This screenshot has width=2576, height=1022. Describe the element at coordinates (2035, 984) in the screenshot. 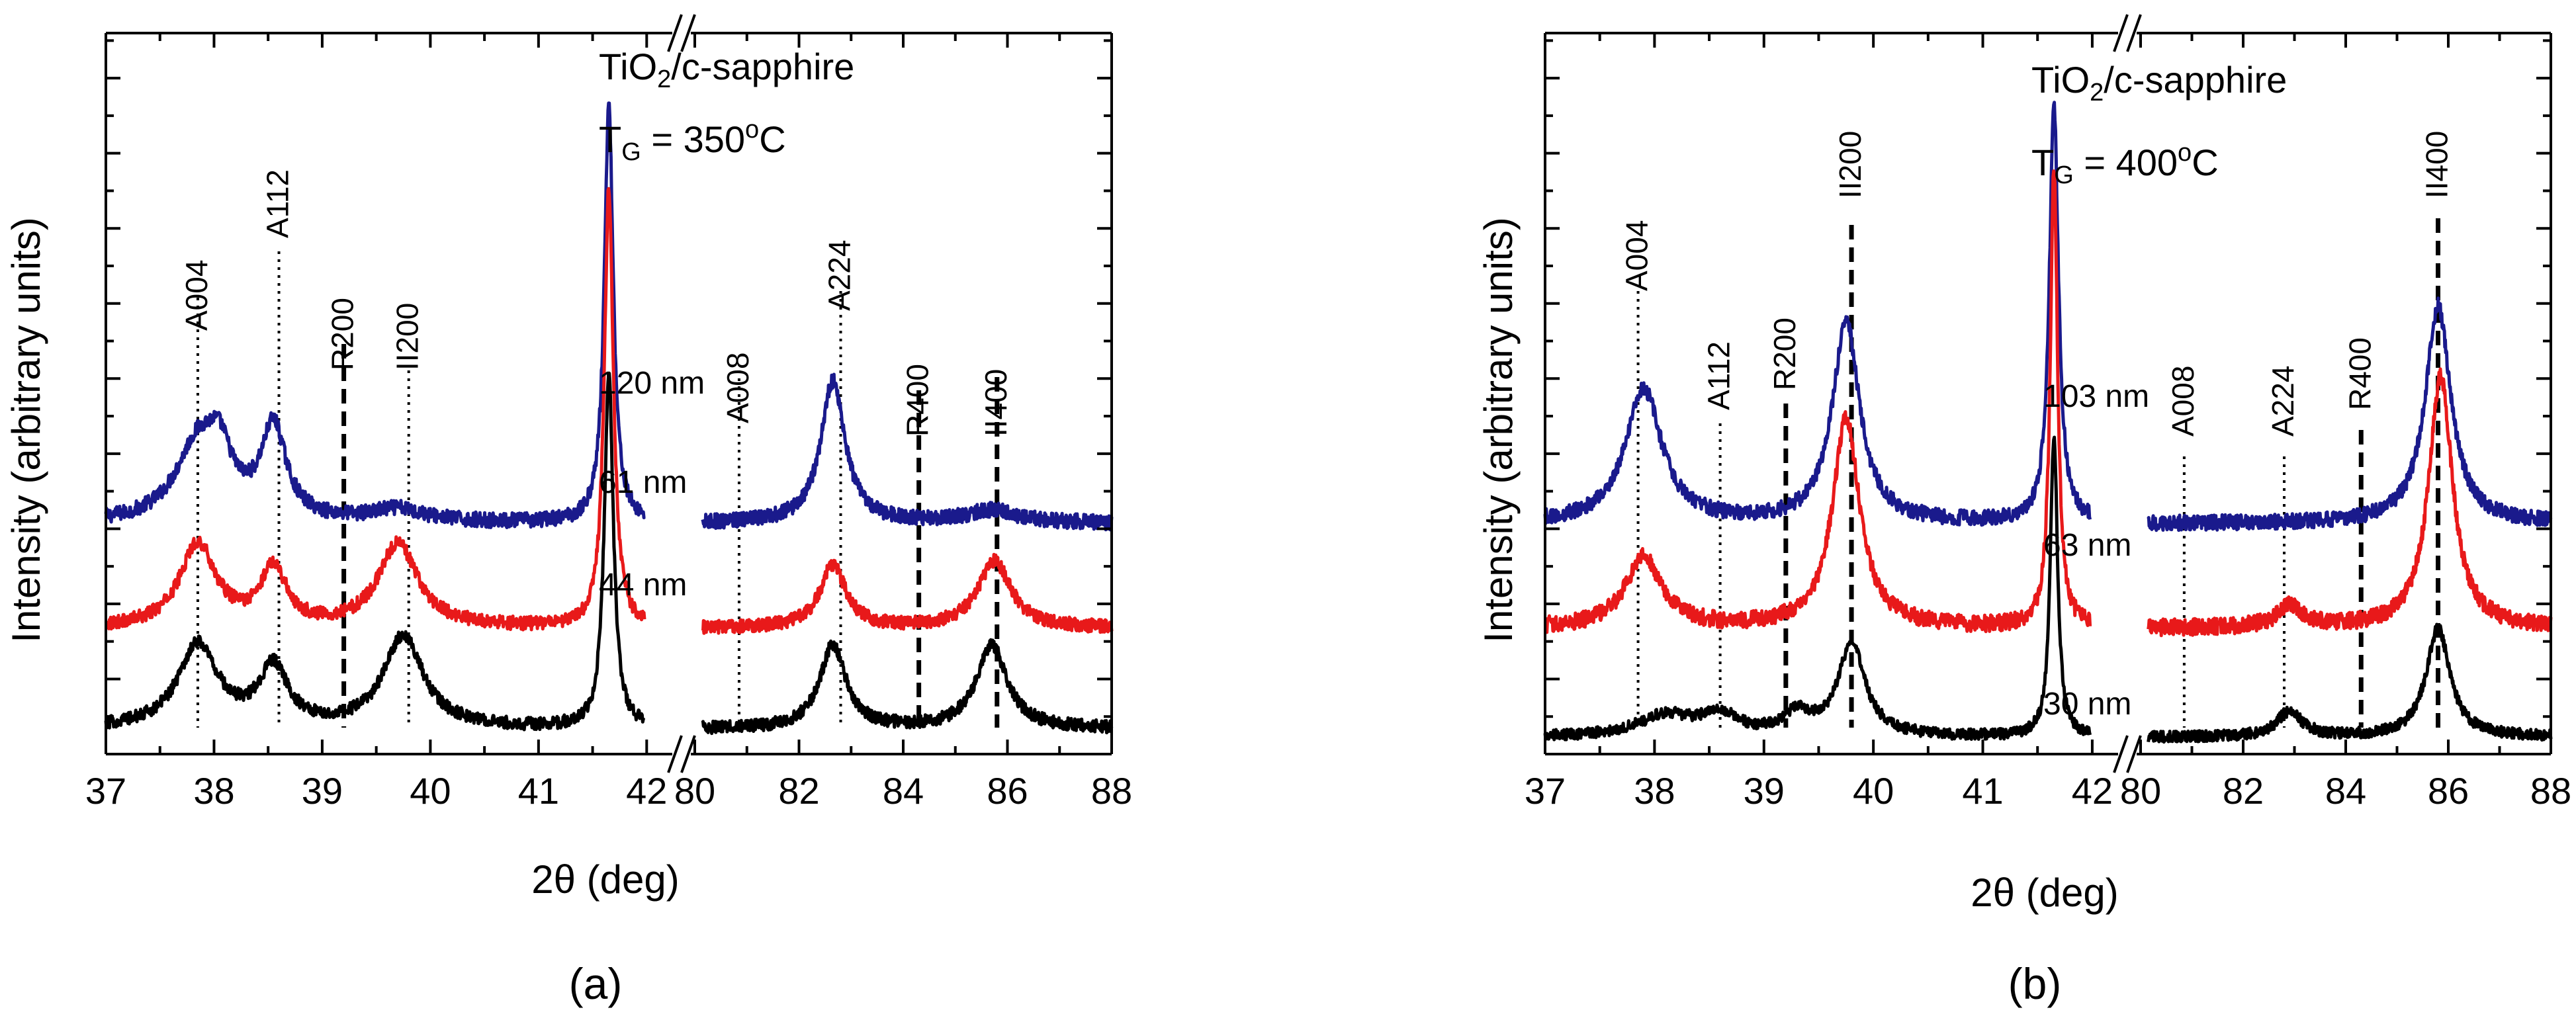

I see `panel-label: (b)` at that location.